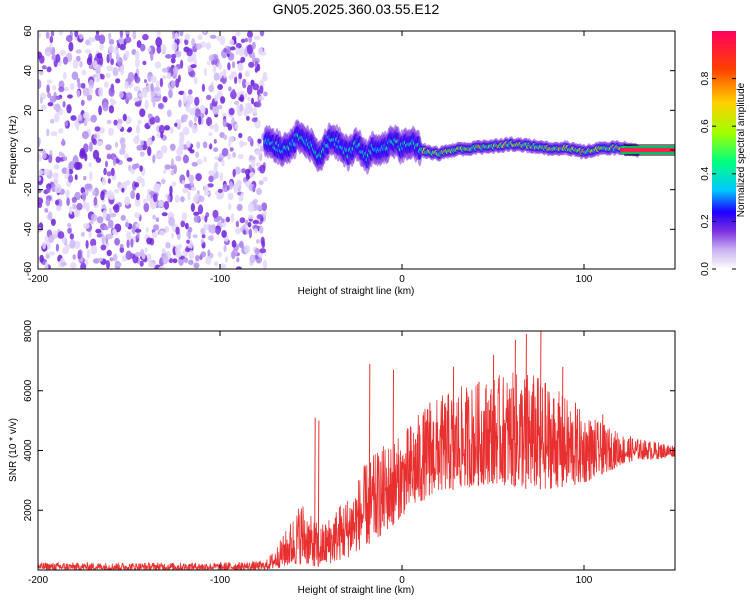 This screenshot has width=750, height=605. I want to click on colorbar-tick-label: 0.2, so click(705, 221).